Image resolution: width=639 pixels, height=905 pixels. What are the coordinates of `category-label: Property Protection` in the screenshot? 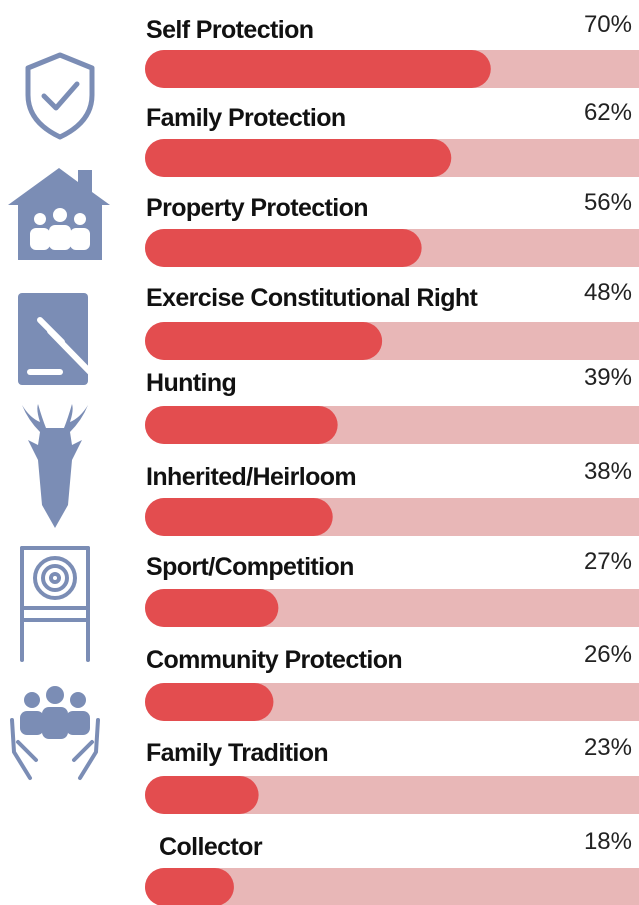 It's located at (257, 208).